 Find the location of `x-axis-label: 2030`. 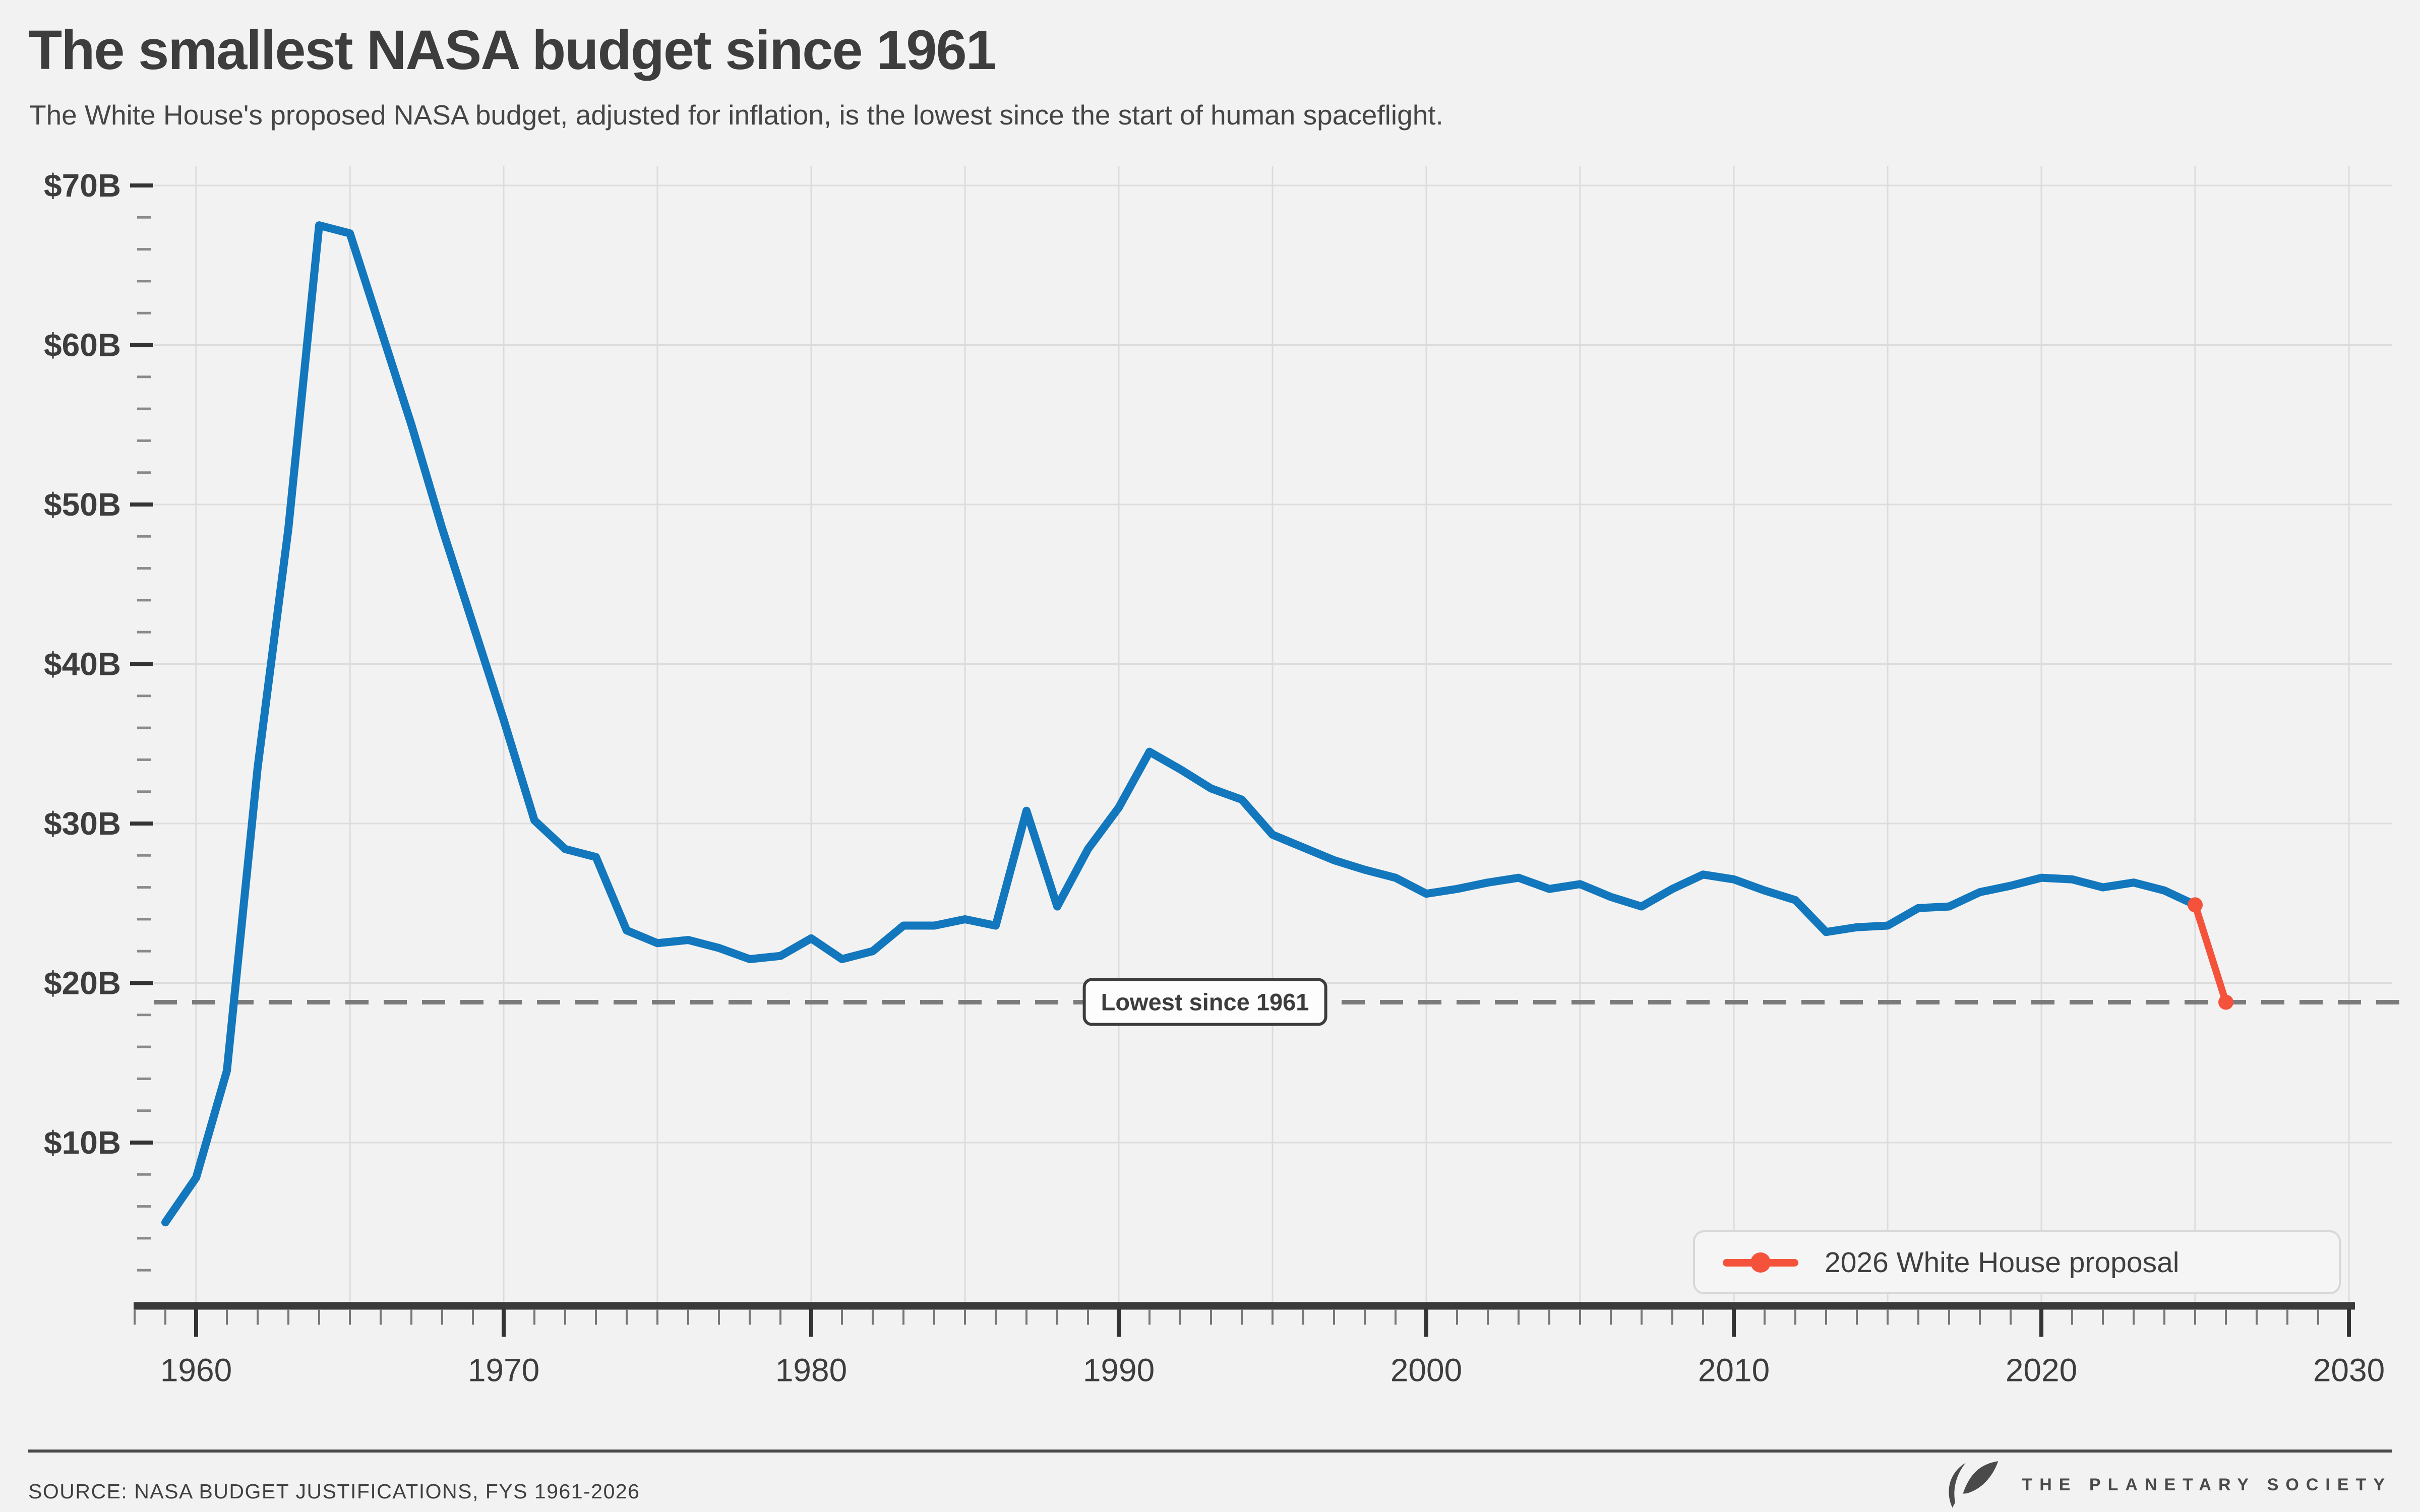

x-axis-label: 2030 is located at coordinates (2349, 1370).